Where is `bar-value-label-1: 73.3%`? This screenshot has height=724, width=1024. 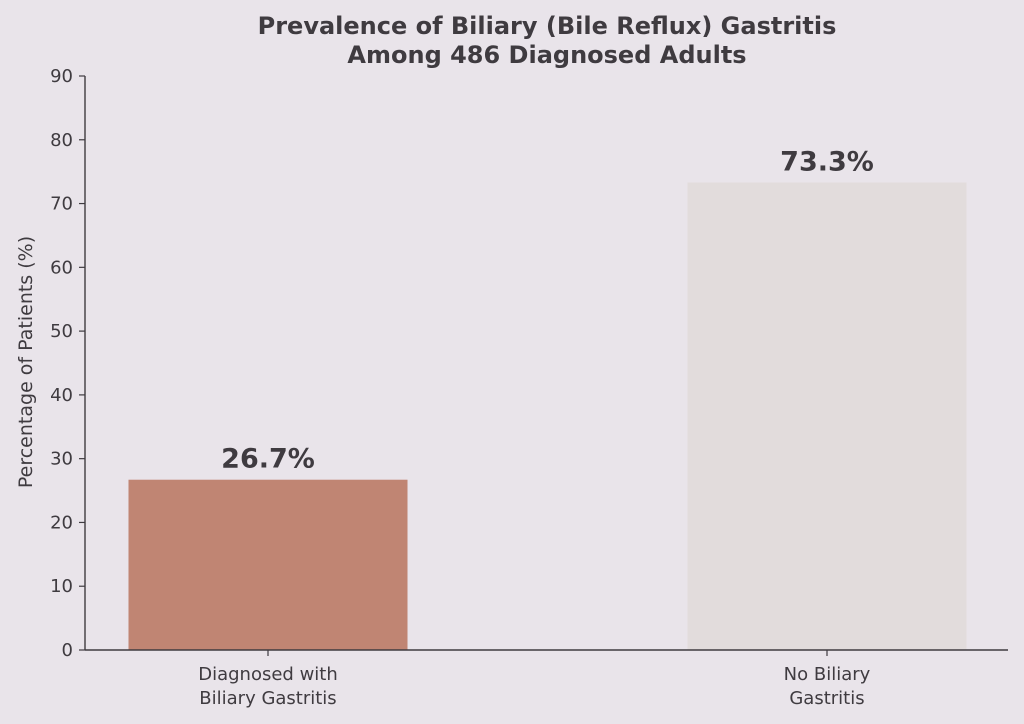 bar-value-label-1: 73.3% is located at coordinates (827, 162).